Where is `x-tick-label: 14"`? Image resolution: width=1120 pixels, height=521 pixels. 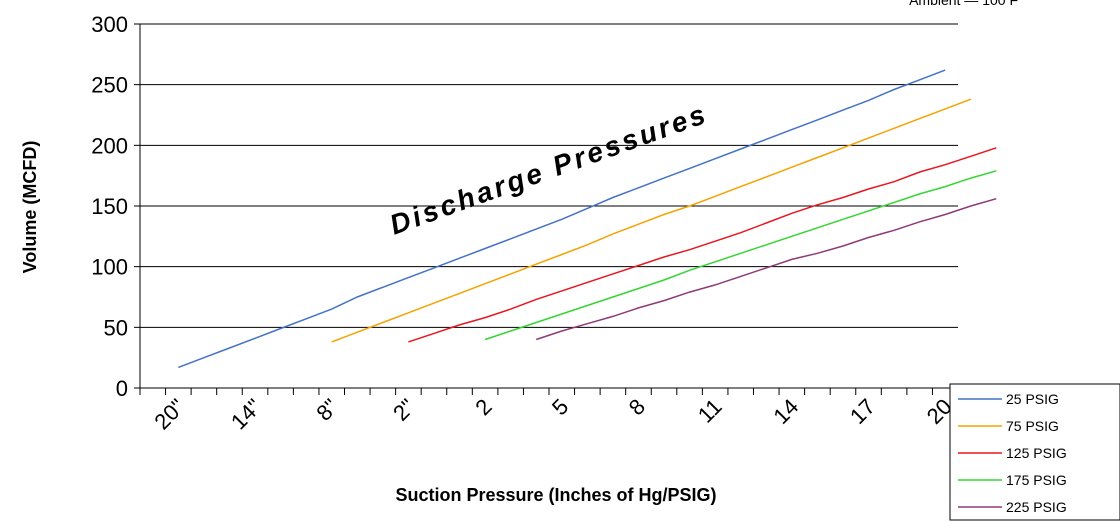
x-tick-label: 14" is located at coordinates (246, 414).